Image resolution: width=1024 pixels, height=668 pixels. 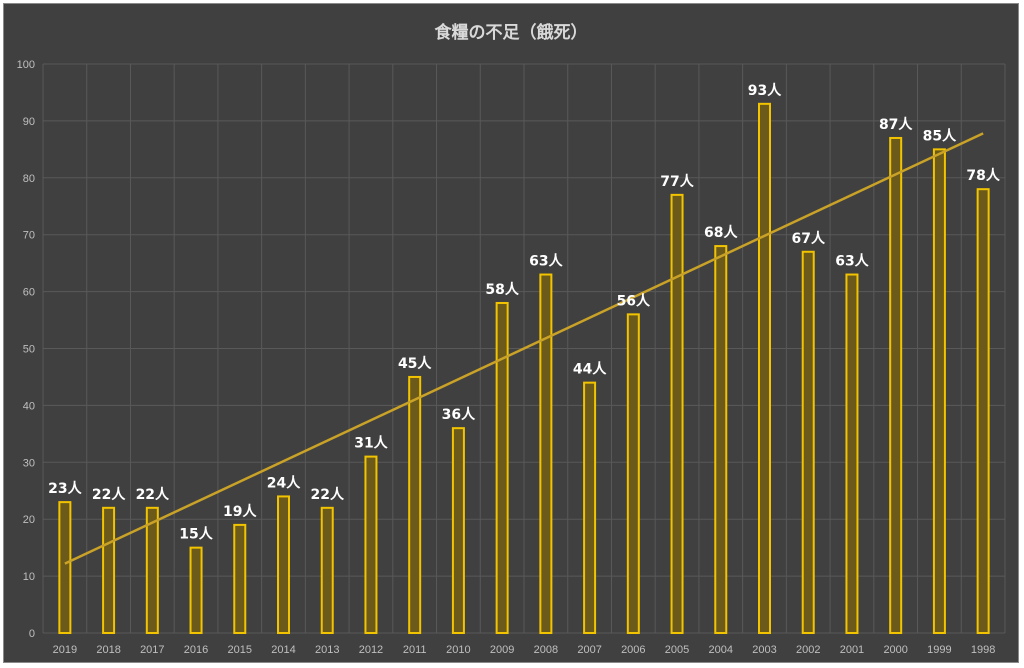 What do you see at coordinates (65, 650) in the screenshot?
I see `x-tick-label: 2019` at bounding box center [65, 650].